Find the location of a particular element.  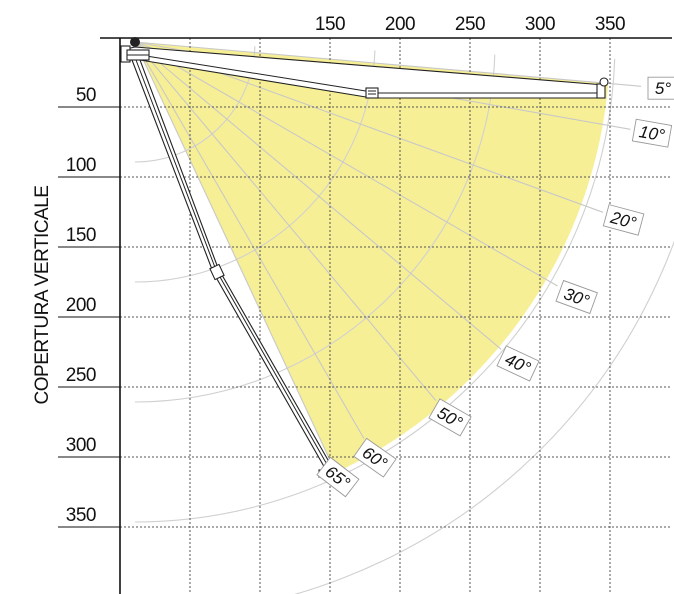

awning-arm-5deg is located at coordinates (365, 72).